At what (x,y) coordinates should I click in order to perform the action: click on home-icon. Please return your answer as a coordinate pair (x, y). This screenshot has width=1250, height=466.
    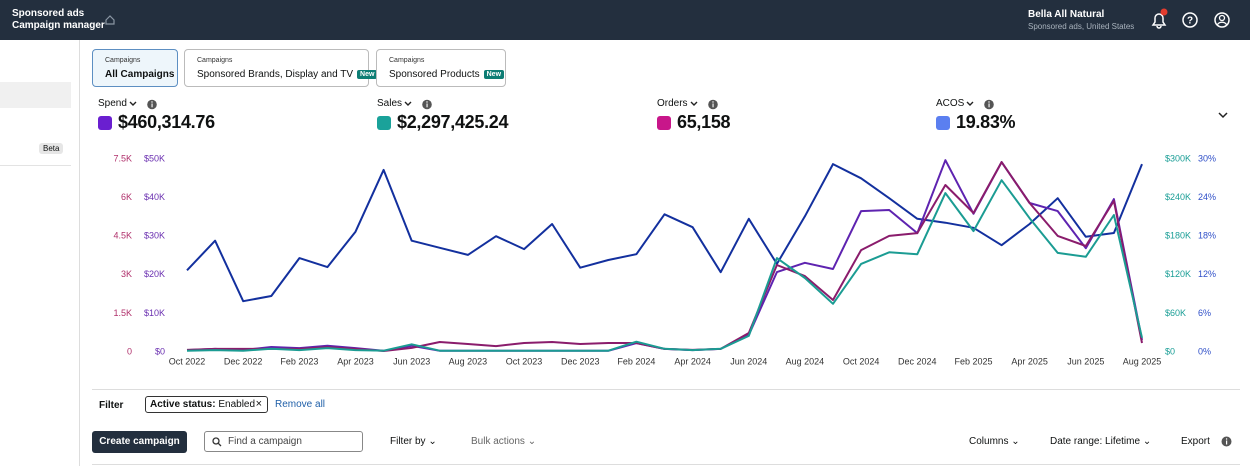
    Looking at the image, I should click on (110, 20).